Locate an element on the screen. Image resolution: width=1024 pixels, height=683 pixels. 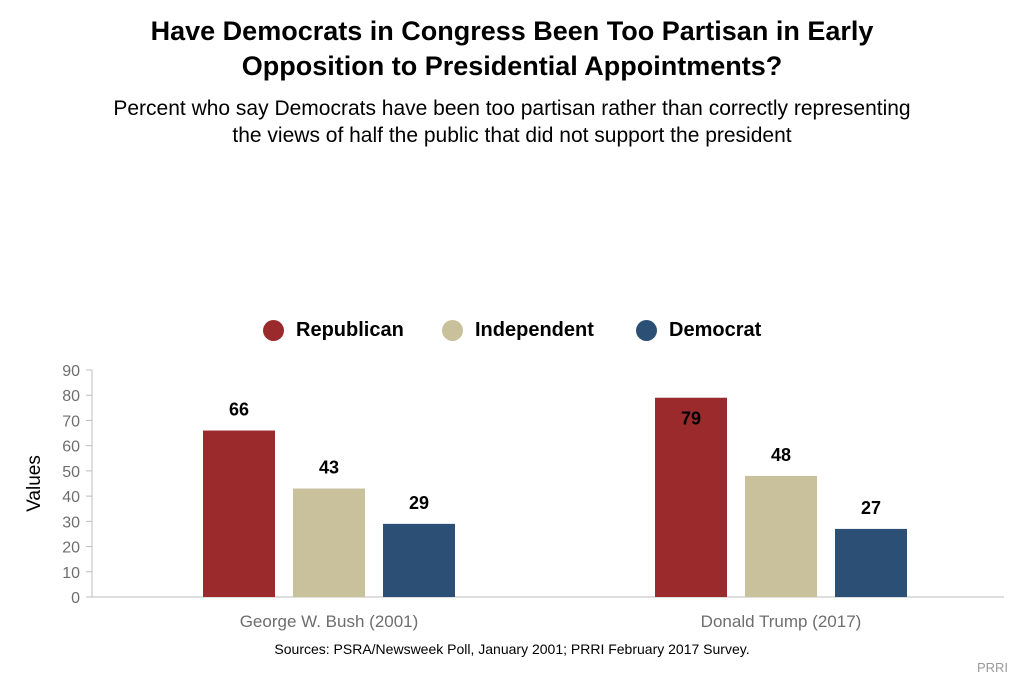
y-tick-label: 50 is located at coordinates (71, 472).